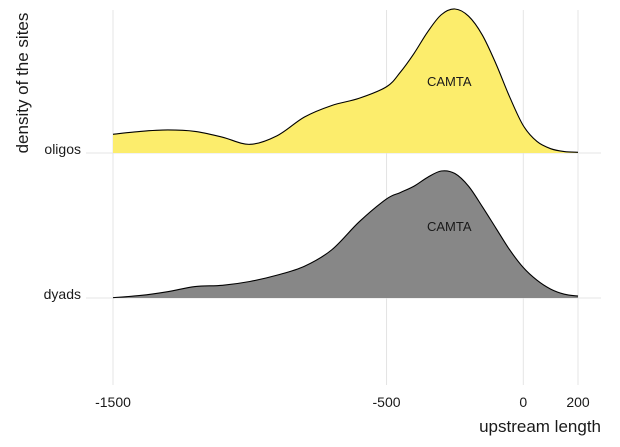  I want to click on ridge-annotation-dyads: CAMTA, so click(449, 226).